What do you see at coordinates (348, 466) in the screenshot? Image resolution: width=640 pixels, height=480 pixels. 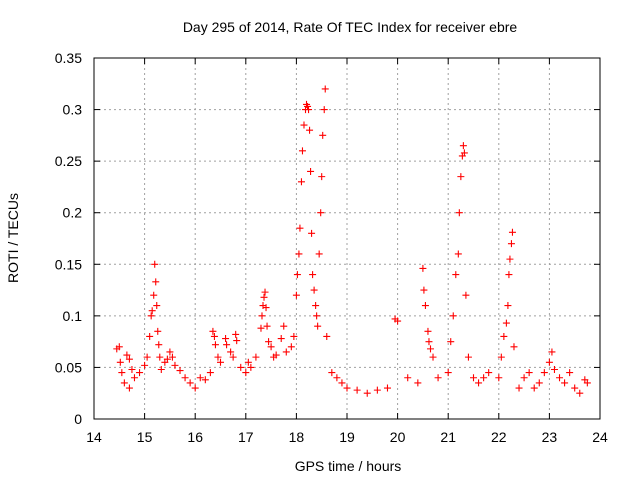 I see `x-axis-label: GPS time / hours` at bounding box center [348, 466].